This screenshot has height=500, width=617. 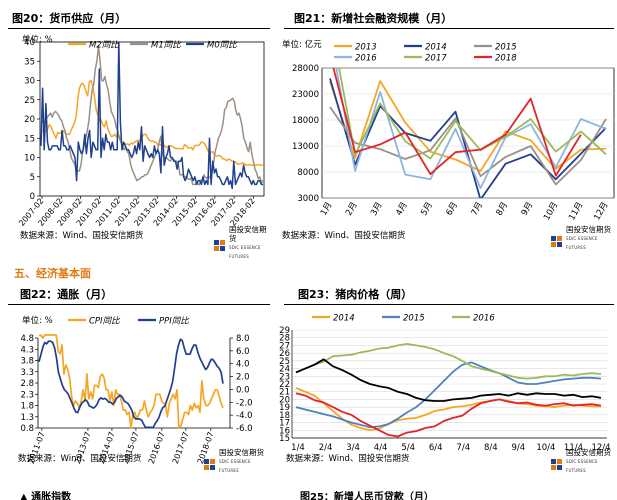 I want to click on fig20-ytick-label: 40, so click(x=29, y=43).